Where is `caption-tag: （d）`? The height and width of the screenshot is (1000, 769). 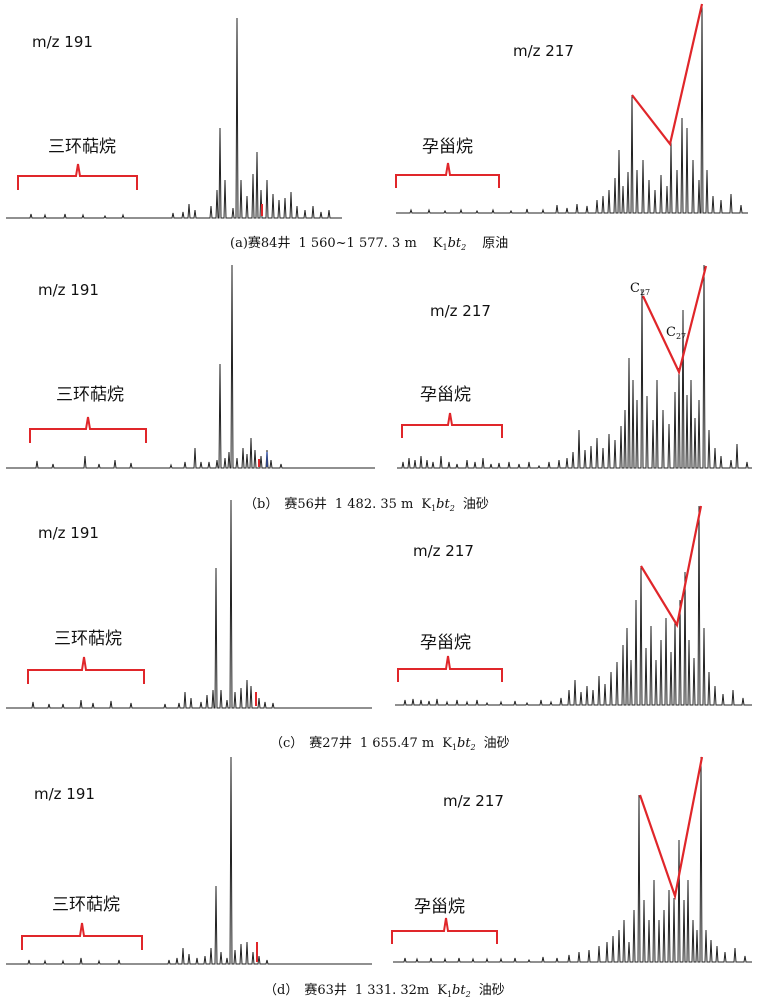 caption-tag: （d） is located at coordinates (281, 990).